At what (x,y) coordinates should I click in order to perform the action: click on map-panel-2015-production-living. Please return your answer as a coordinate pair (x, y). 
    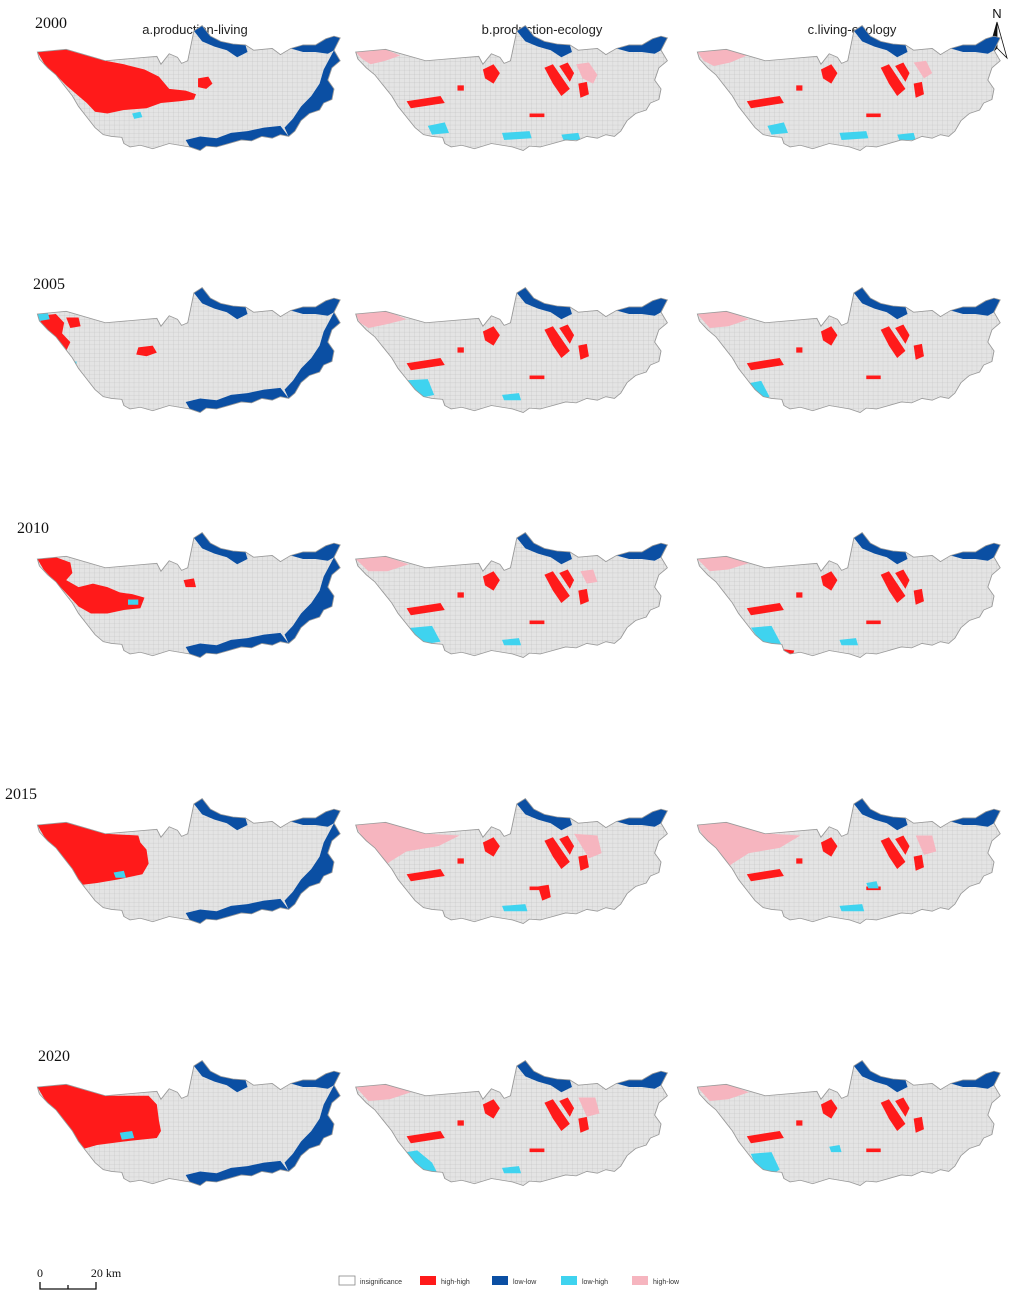
    Looking at the image, I should click on (188, 861).